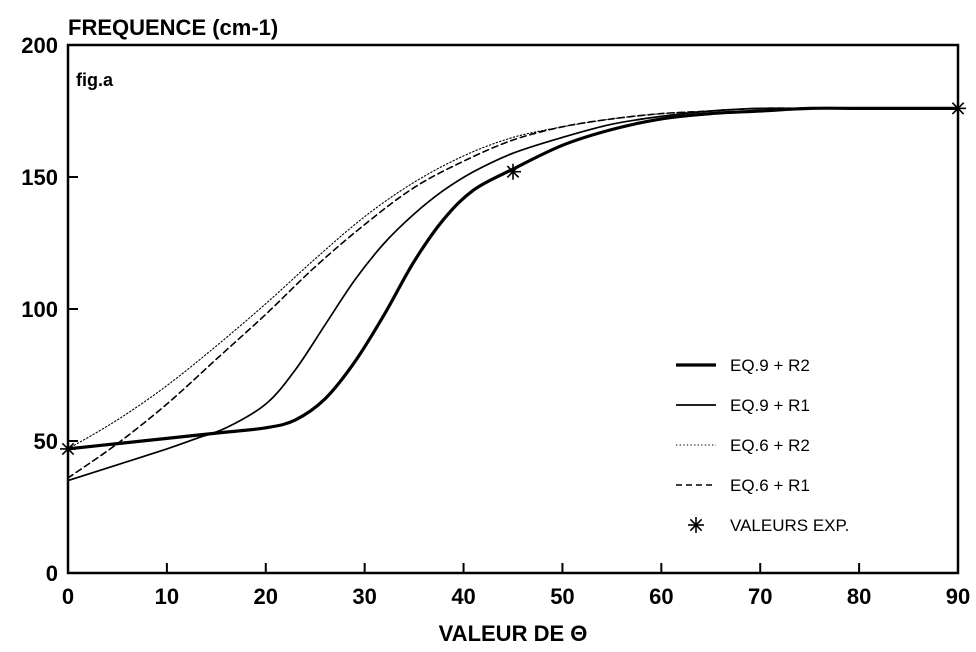 The image size is (976, 652). I want to click on x-tick-label: 80, so click(859, 596).